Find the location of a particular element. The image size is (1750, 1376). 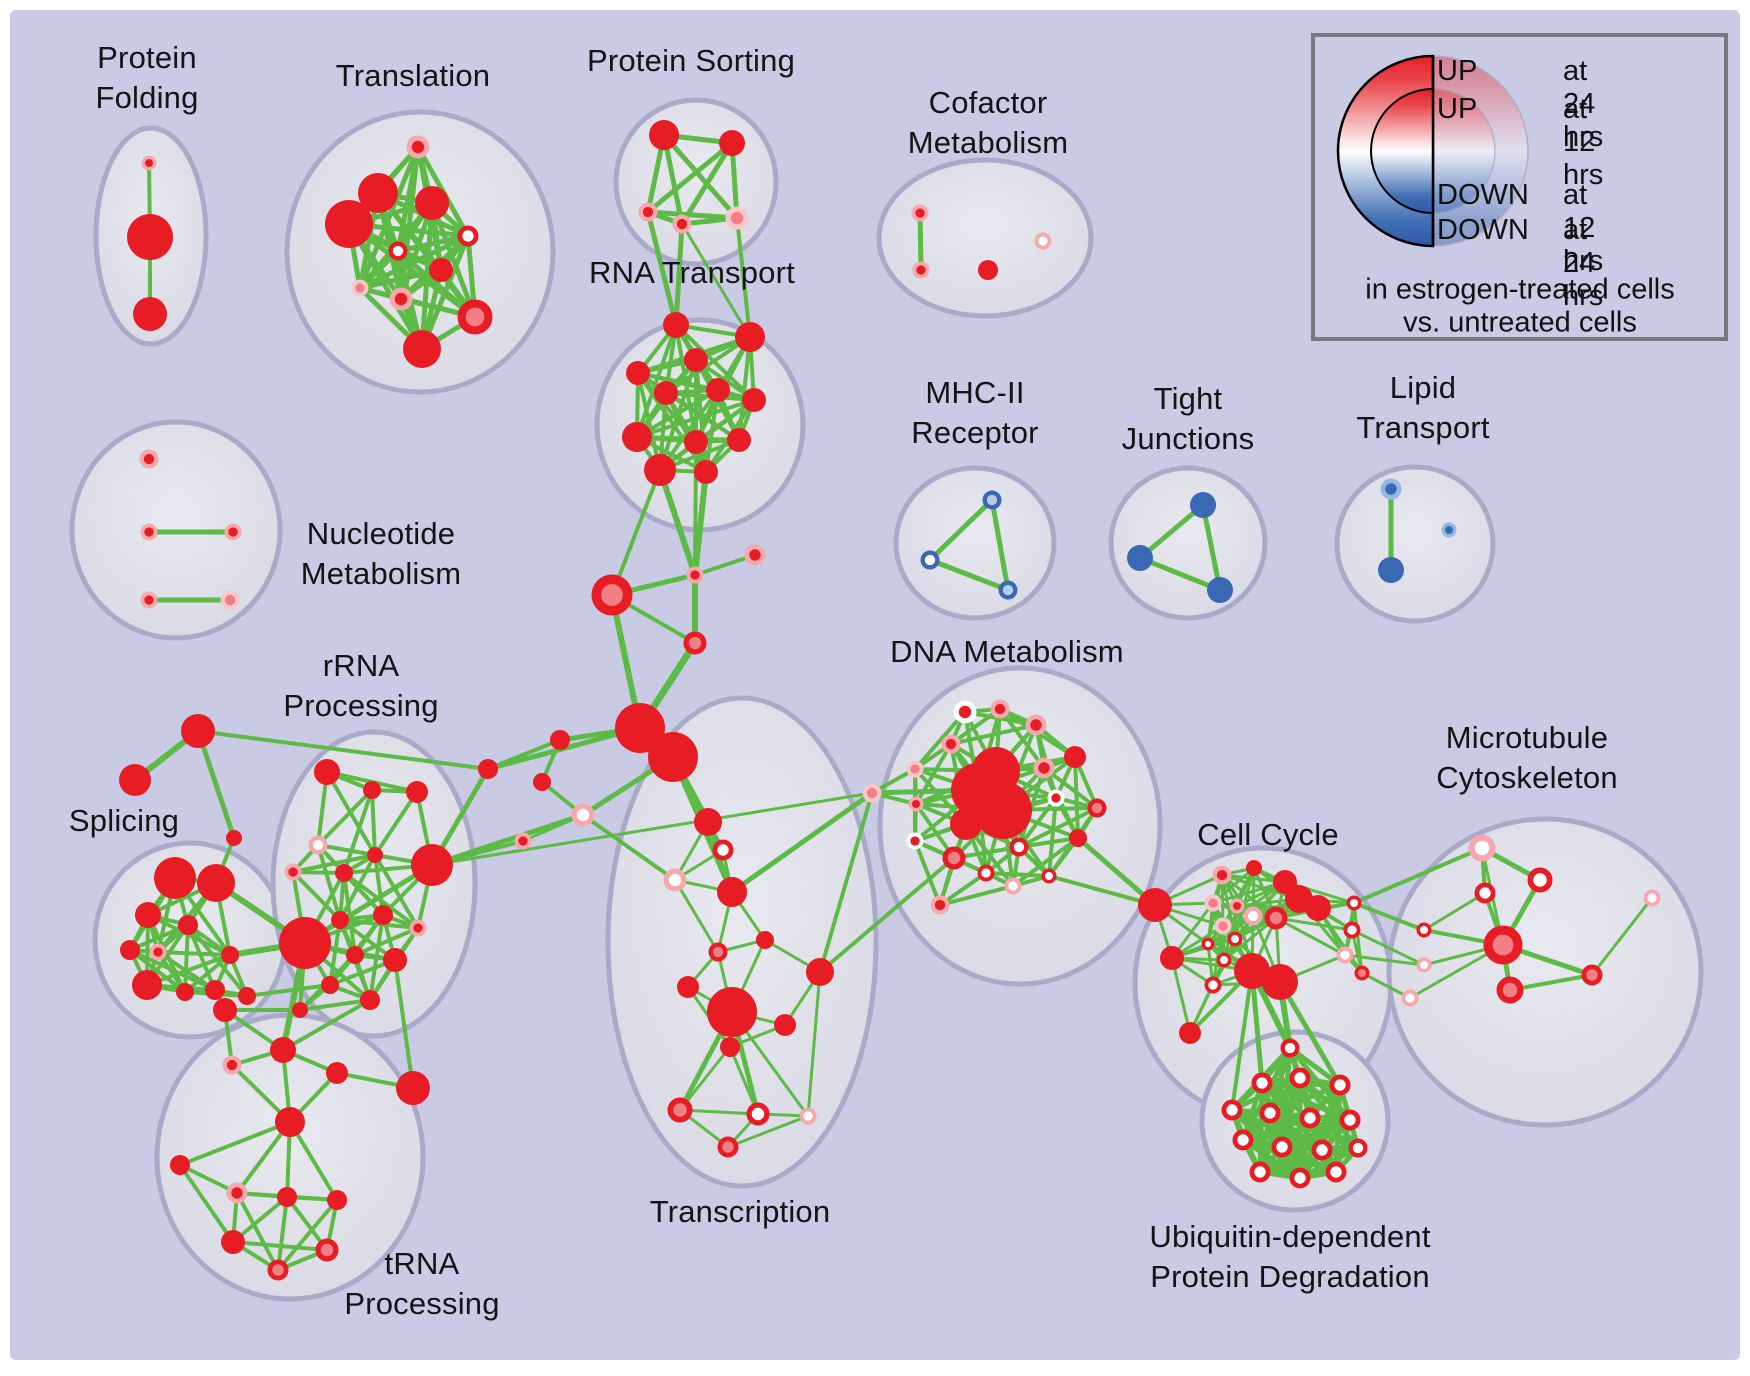

cluster-ellipse-mh is located at coordinates (975, 543).